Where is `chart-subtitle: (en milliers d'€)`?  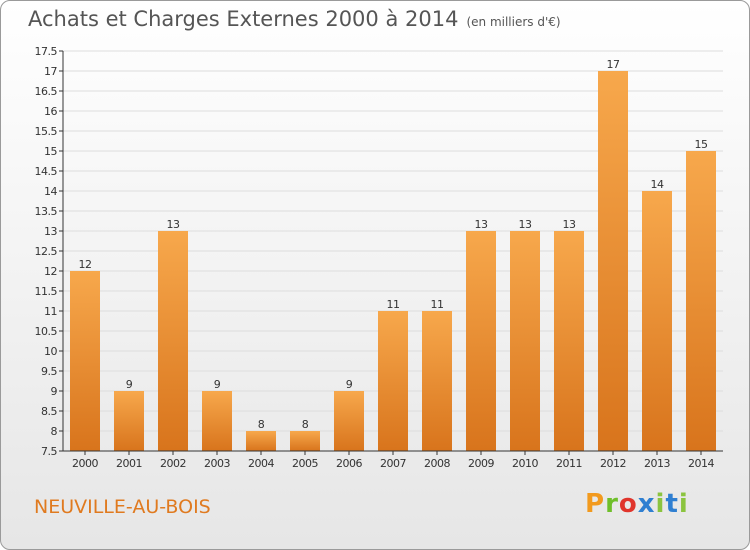
chart-subtitle: (en milliers d'€) is located at coordinates (513, 22).